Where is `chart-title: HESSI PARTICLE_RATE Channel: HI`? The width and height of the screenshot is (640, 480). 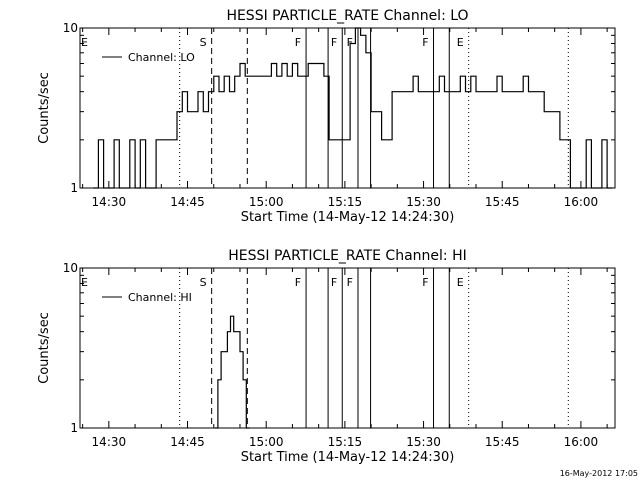 chart-title: HESSI PARTICLE_RATE Channel: HI is located at coordinates (347, 256).